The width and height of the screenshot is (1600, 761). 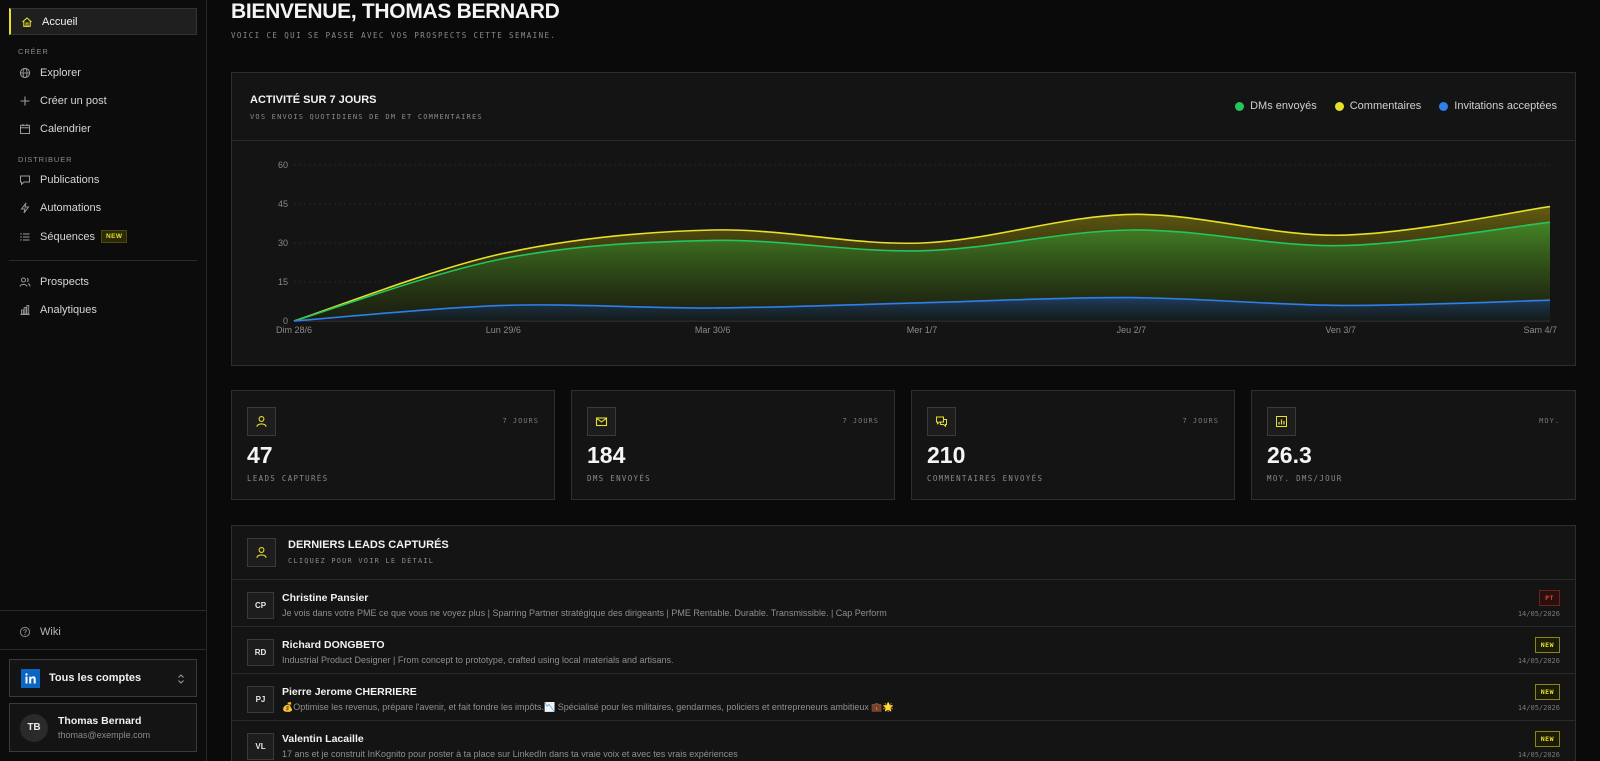 I want to click on sidebar-item-label: Créer un post, so click(x=73, y=100).